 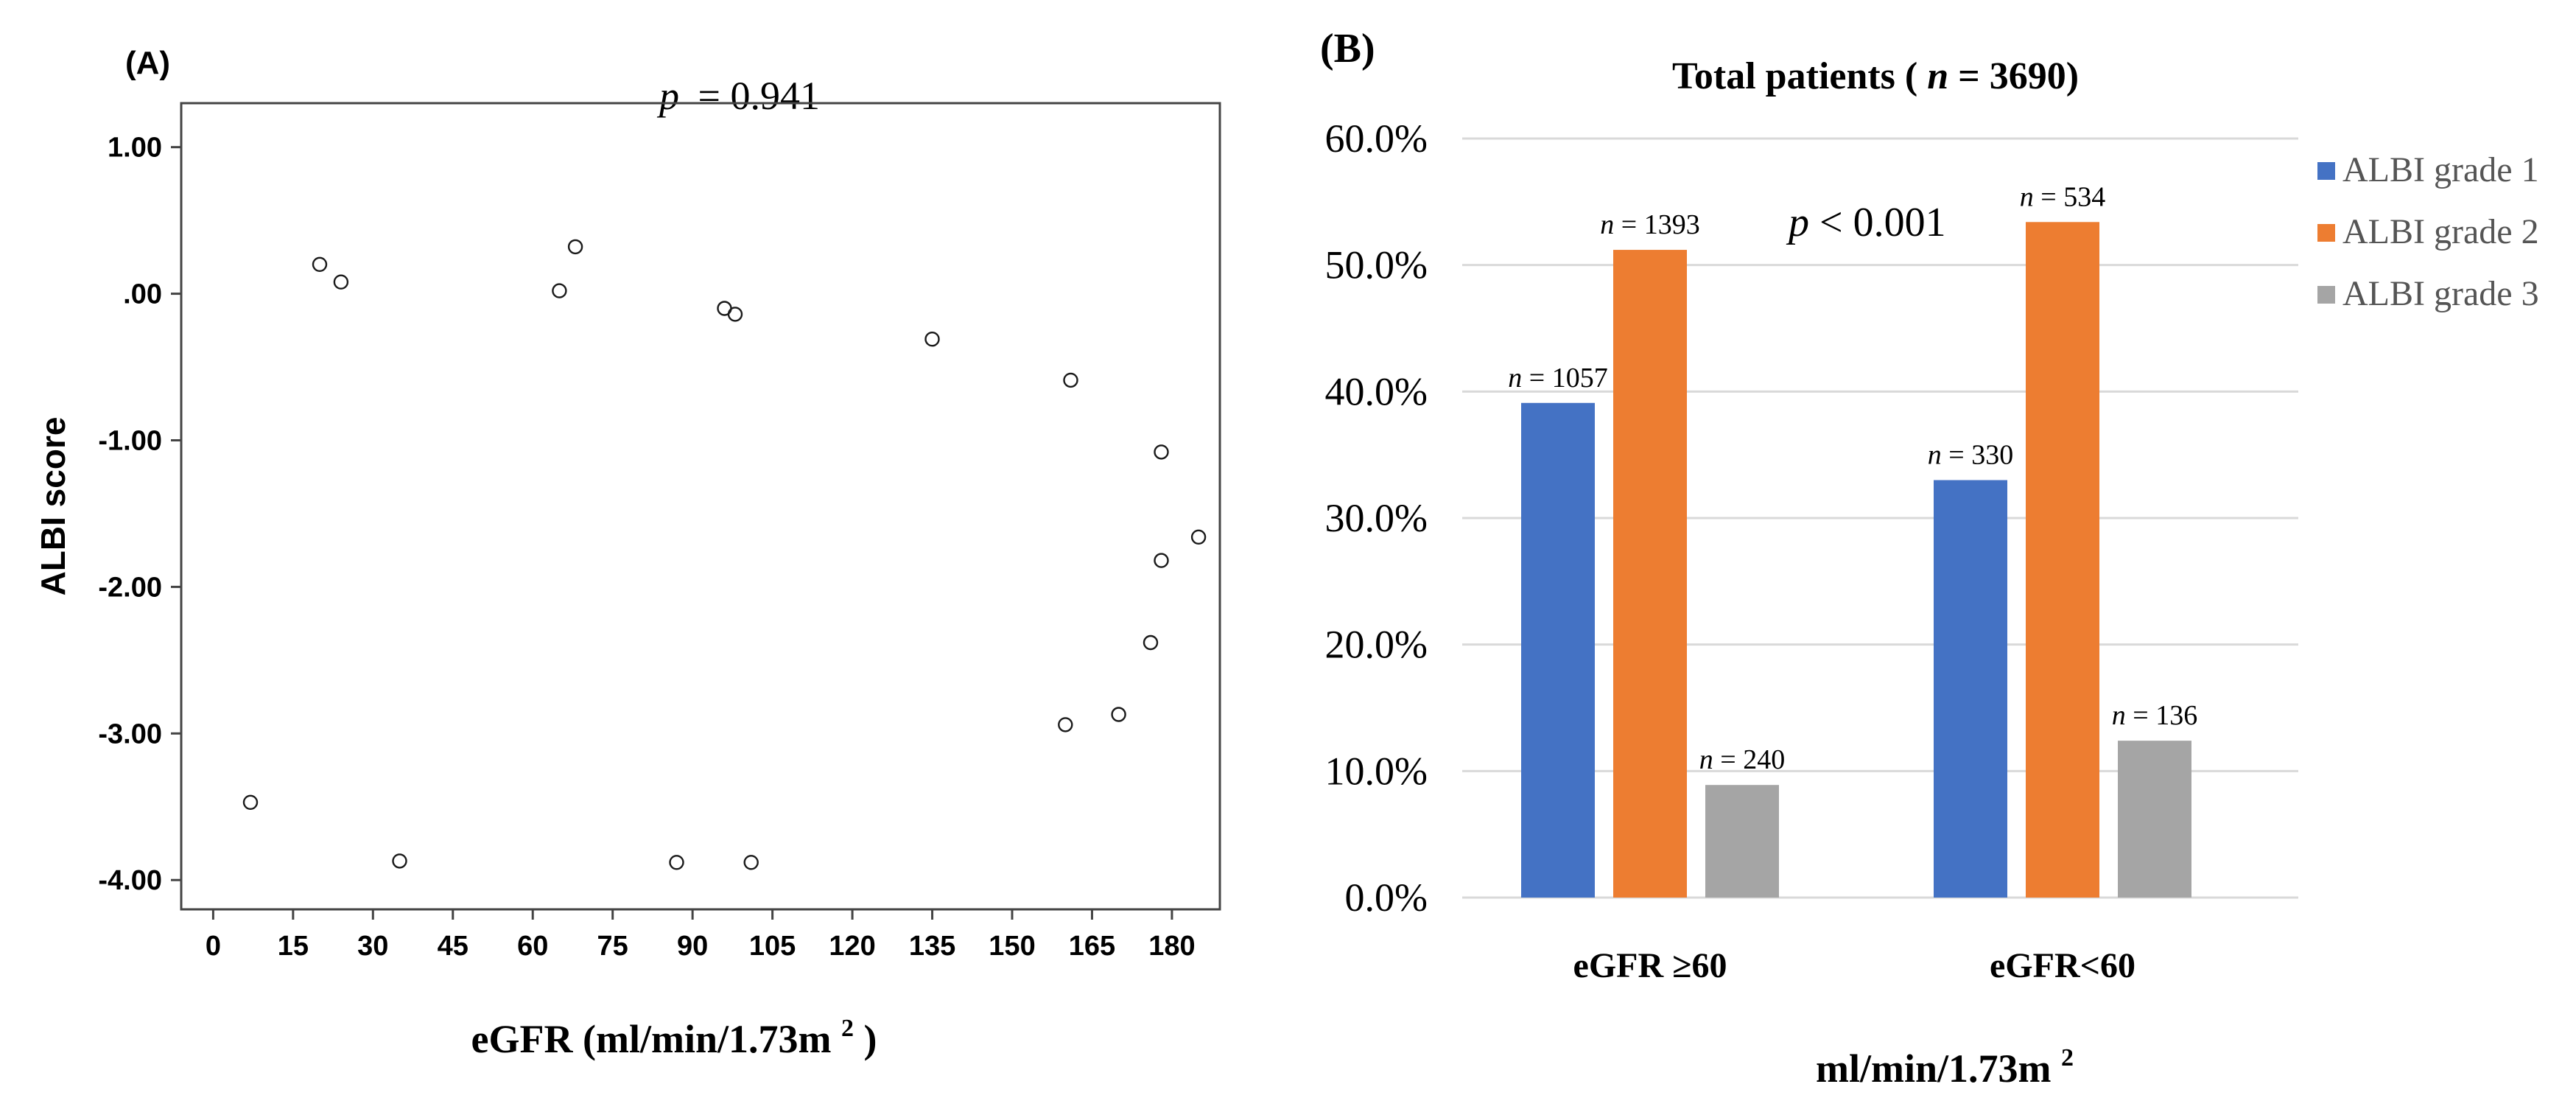 I want to click on panel-b-y-axis: 0.0% 10.0% 20.0% 30.0% 40.0% 50.0% 60.0%, so click(x=1376, y=518).